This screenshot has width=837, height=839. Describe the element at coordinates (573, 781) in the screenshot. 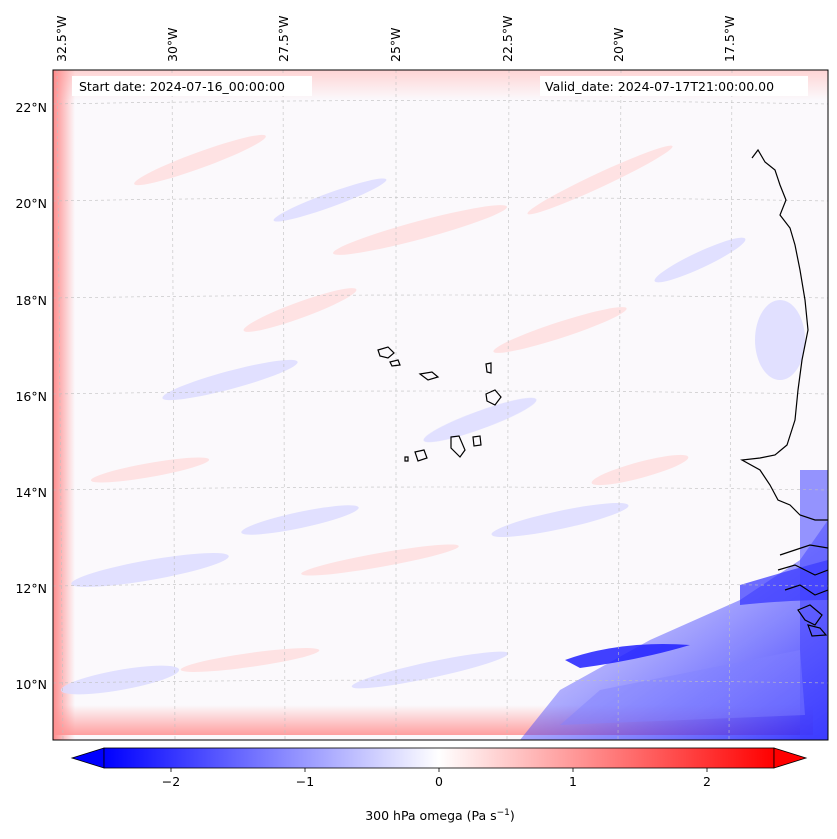

I see `colorbar-tick-label: 1` at that location.